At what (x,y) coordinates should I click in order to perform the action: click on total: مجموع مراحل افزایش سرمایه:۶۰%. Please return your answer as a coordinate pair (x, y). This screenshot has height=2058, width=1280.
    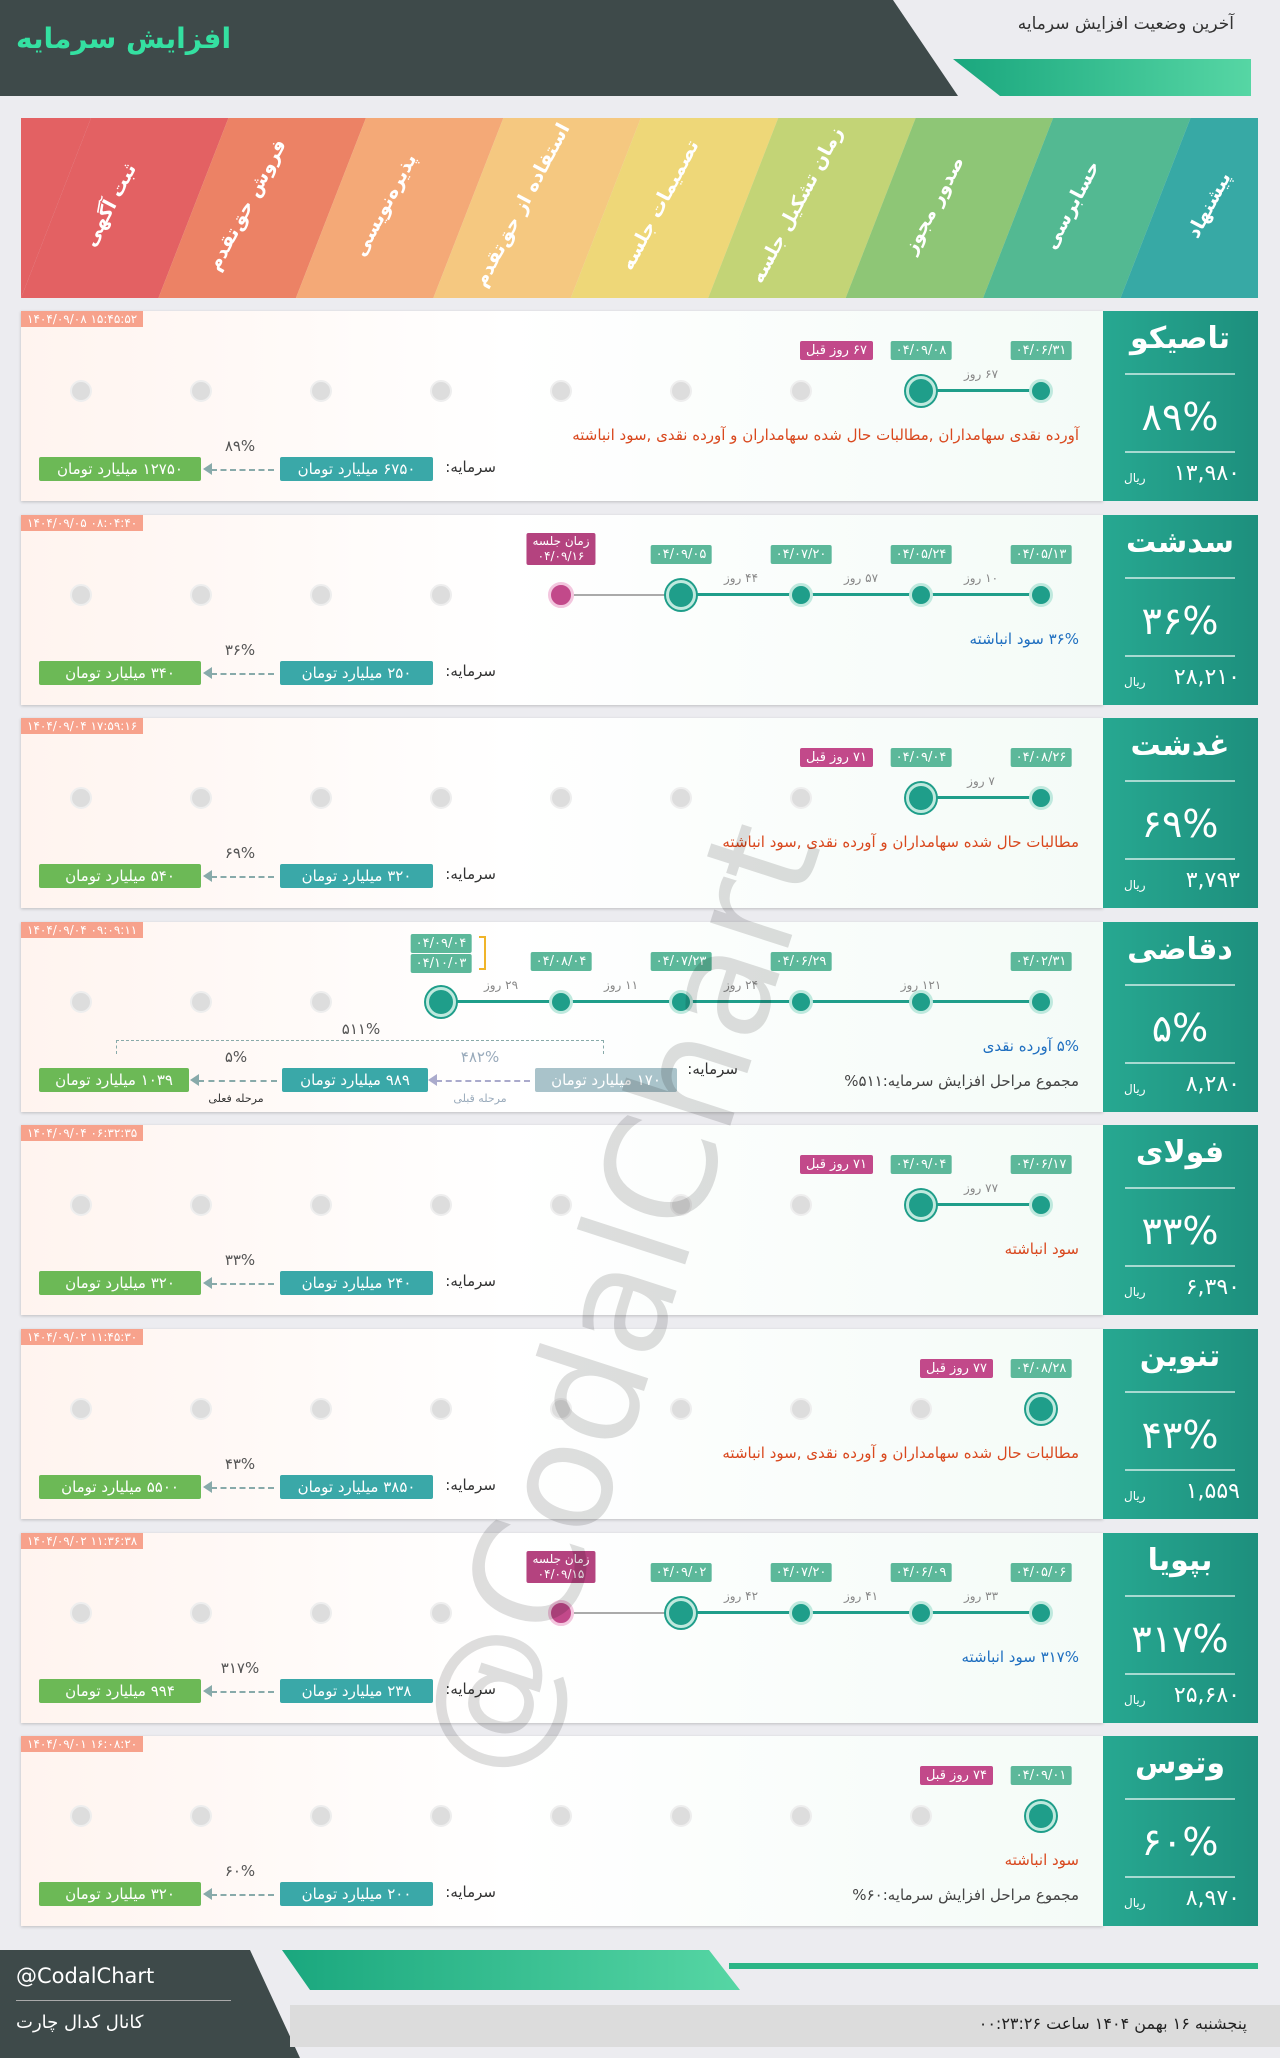
    Looking at the image, I should click on (965, 1895).